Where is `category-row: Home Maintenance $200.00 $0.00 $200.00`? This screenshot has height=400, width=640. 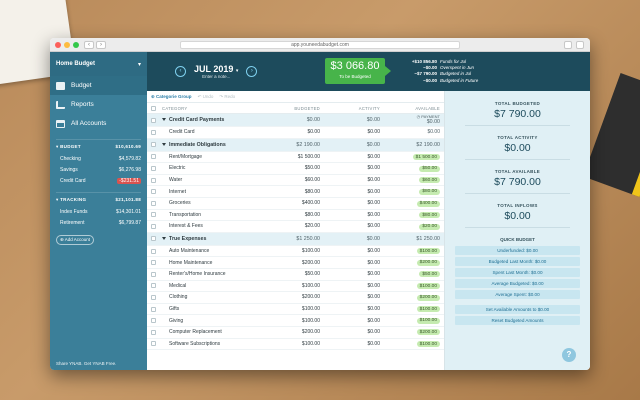 category-row: Home Maintenance $200.00 $0.00 $200.00 is located at coordinates (295, 263).